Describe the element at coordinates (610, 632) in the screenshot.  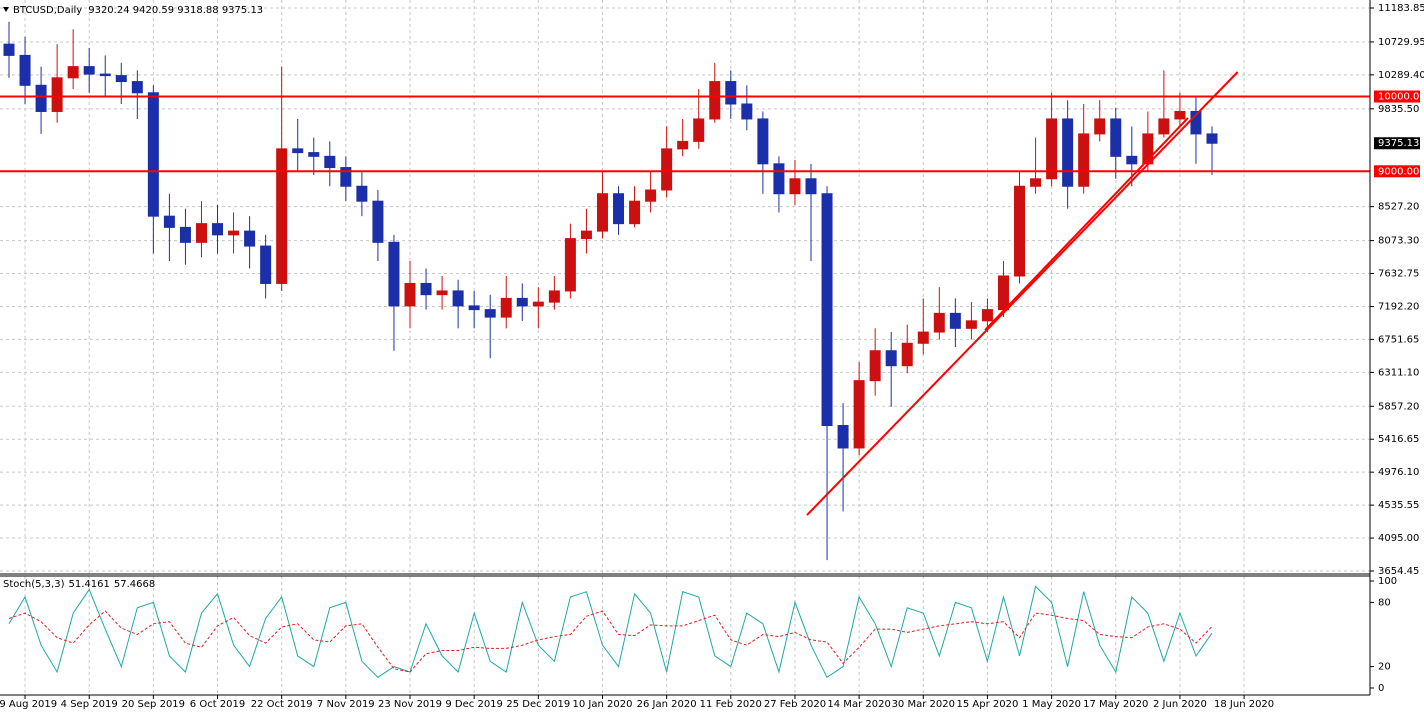
I see `stoch-line` at that location.